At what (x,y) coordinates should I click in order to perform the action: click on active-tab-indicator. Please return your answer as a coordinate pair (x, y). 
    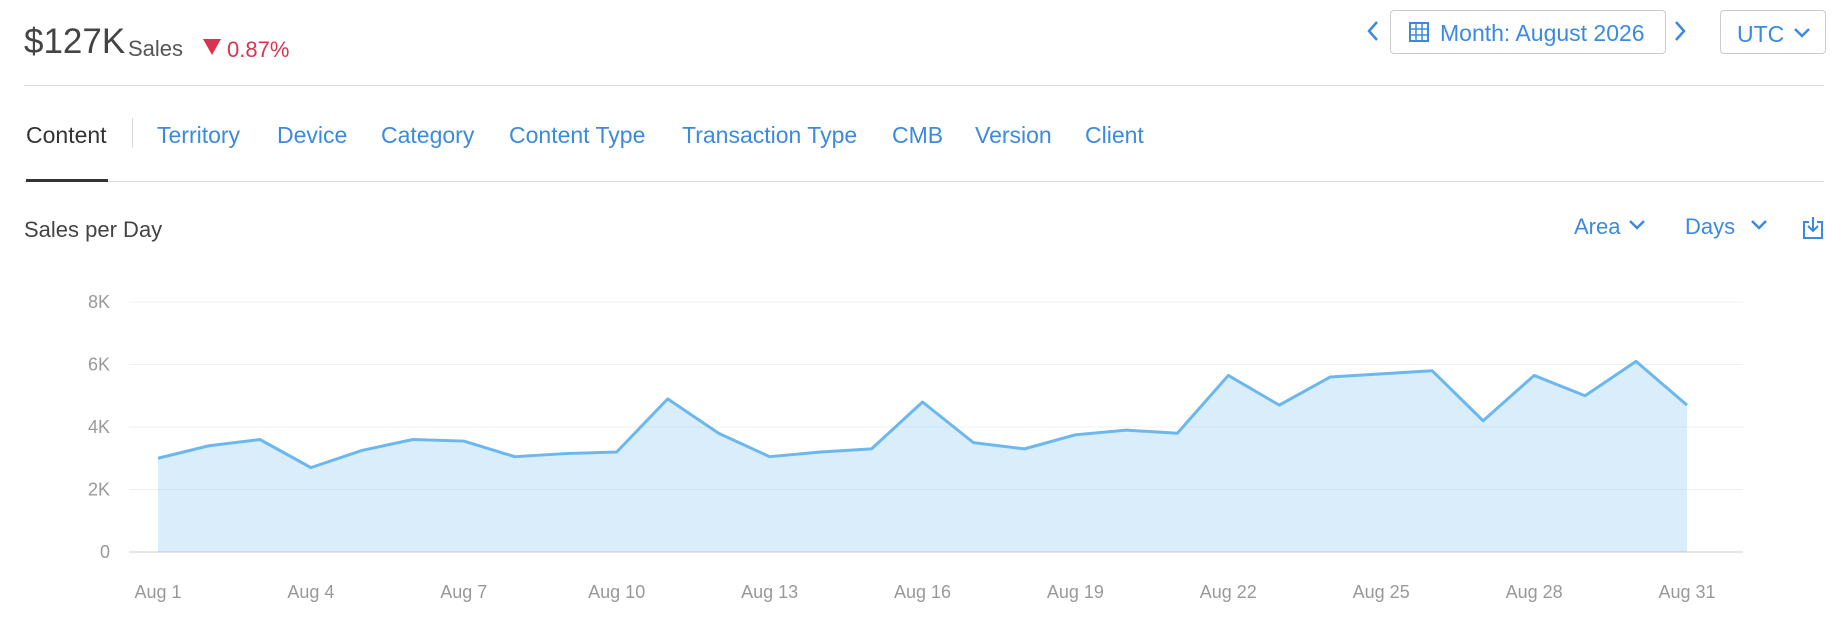
    Looking at the image, I should click on (67, 180).